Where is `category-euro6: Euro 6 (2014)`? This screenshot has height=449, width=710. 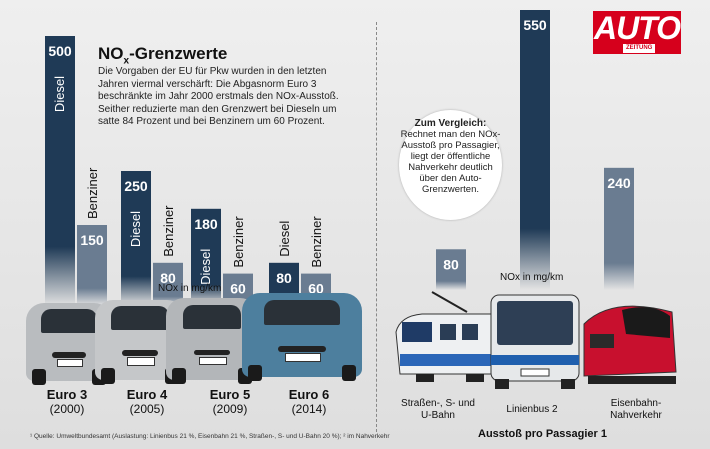
category-euro6: Euro 6 (2014) is located at coordinates (309, 402).